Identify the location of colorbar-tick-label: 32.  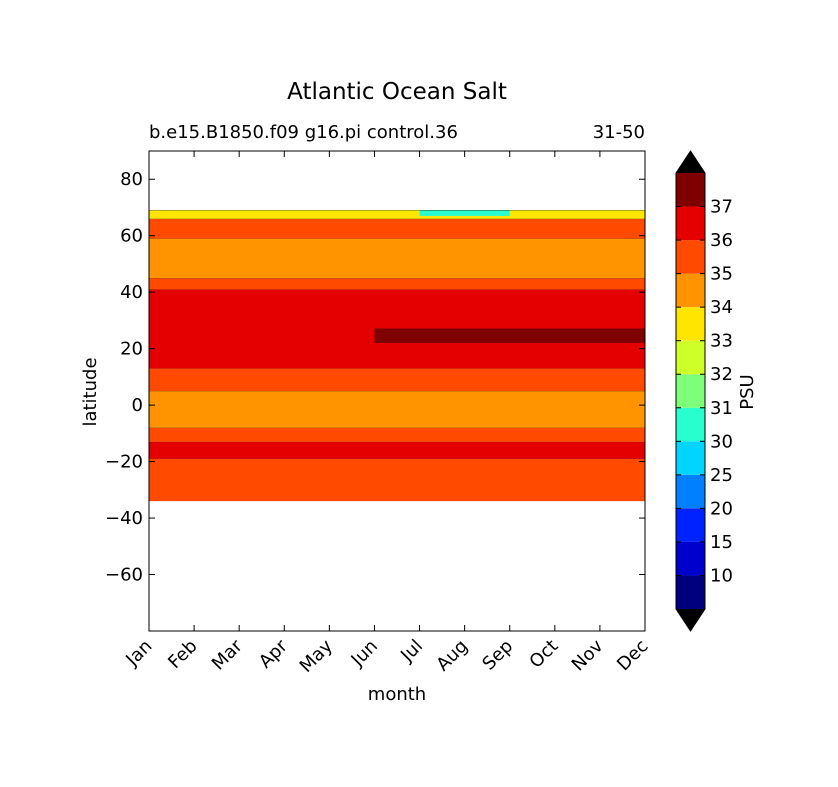
(721, 374).